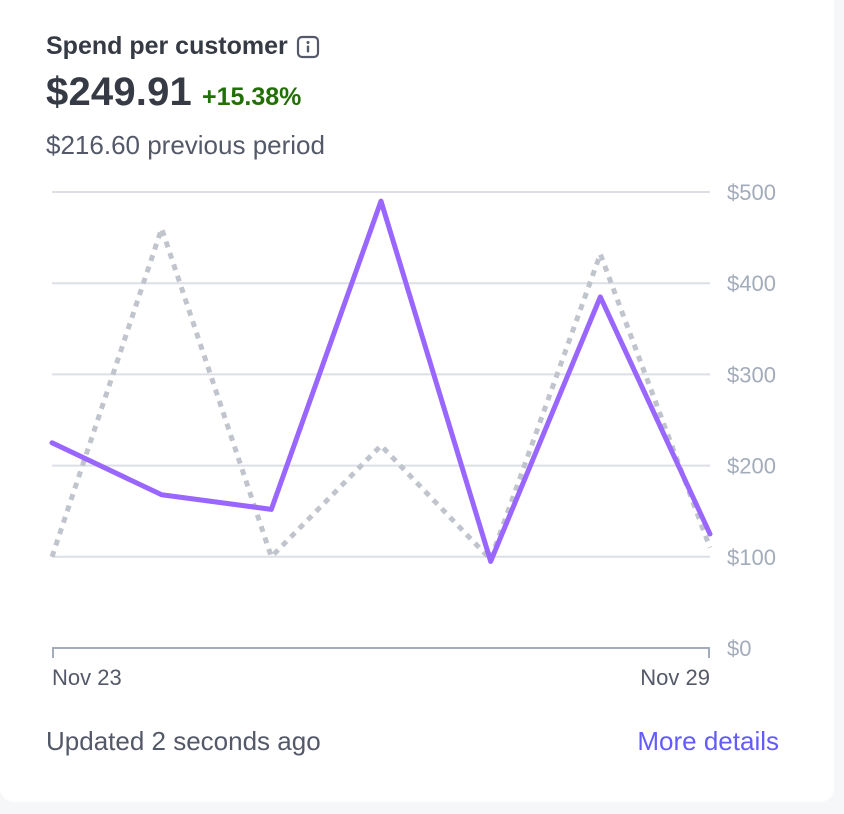 Image resolution: width=844 pixels, height=814 pixels. What do you see at coordinates (183, 741) in the screenshot?
I see `updated-timestamp: Updated 2 seconds ago` at bounding box center [183, 741].